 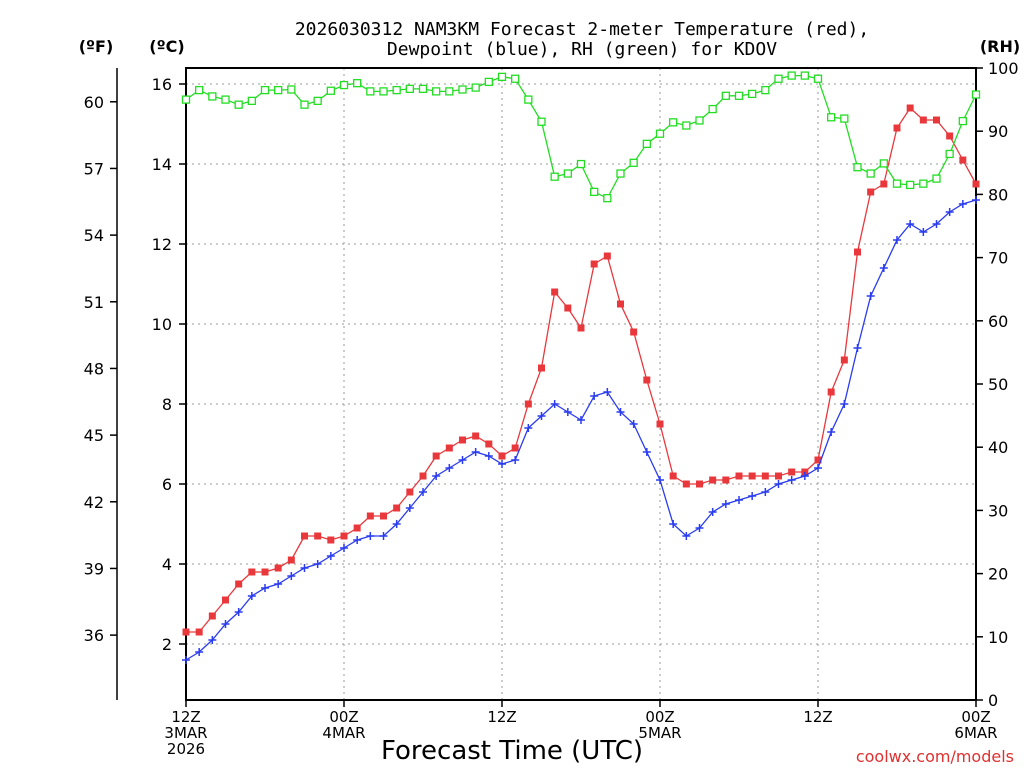 I want to click on x-axis-label: Forecast Time (UTC), so click(x=512, y=751).